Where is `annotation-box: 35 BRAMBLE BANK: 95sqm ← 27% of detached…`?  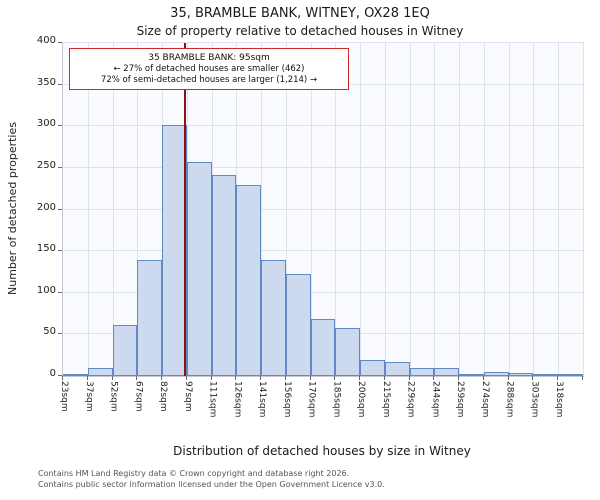 annotation-box: 35 BRAMBLE BANK: 95sqm ← 27% of detached… is located at coordinates (209, 69).